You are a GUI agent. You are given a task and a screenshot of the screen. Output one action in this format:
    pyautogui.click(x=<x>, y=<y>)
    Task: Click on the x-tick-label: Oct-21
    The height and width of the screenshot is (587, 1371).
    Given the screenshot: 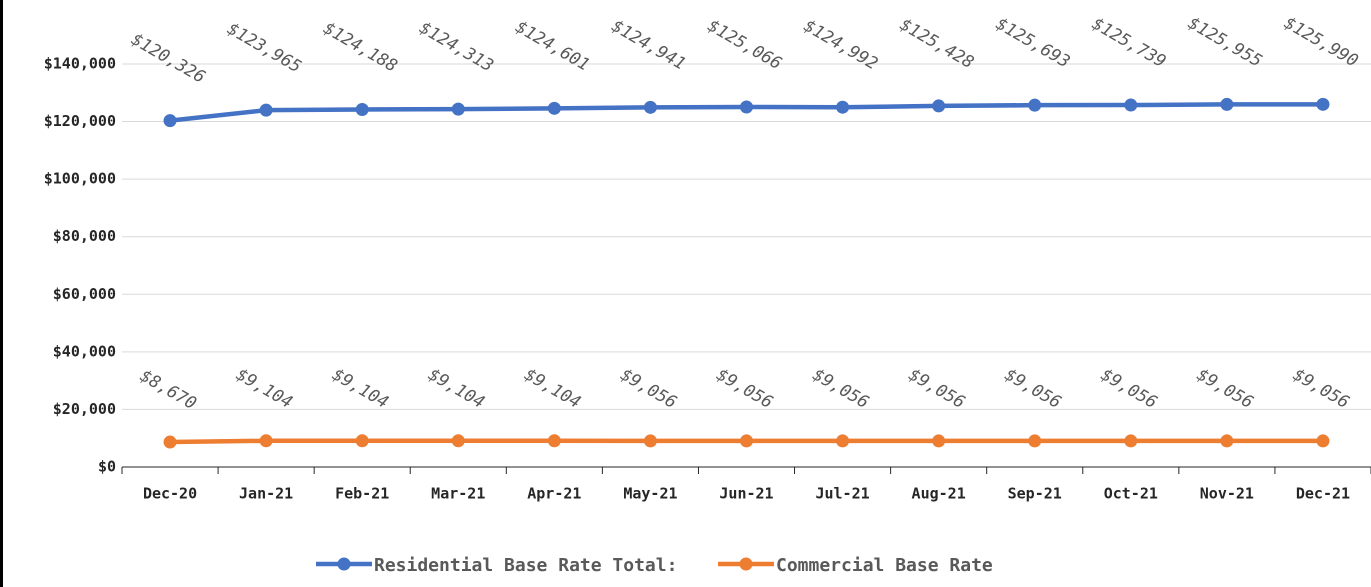 What is the action you would take?
    pyautogui.click(x=1131, y=494)
    